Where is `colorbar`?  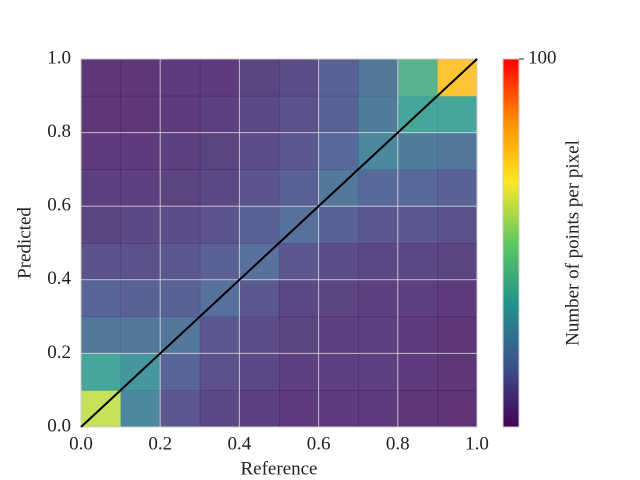 colorbar is located at coordinates (511, 243).